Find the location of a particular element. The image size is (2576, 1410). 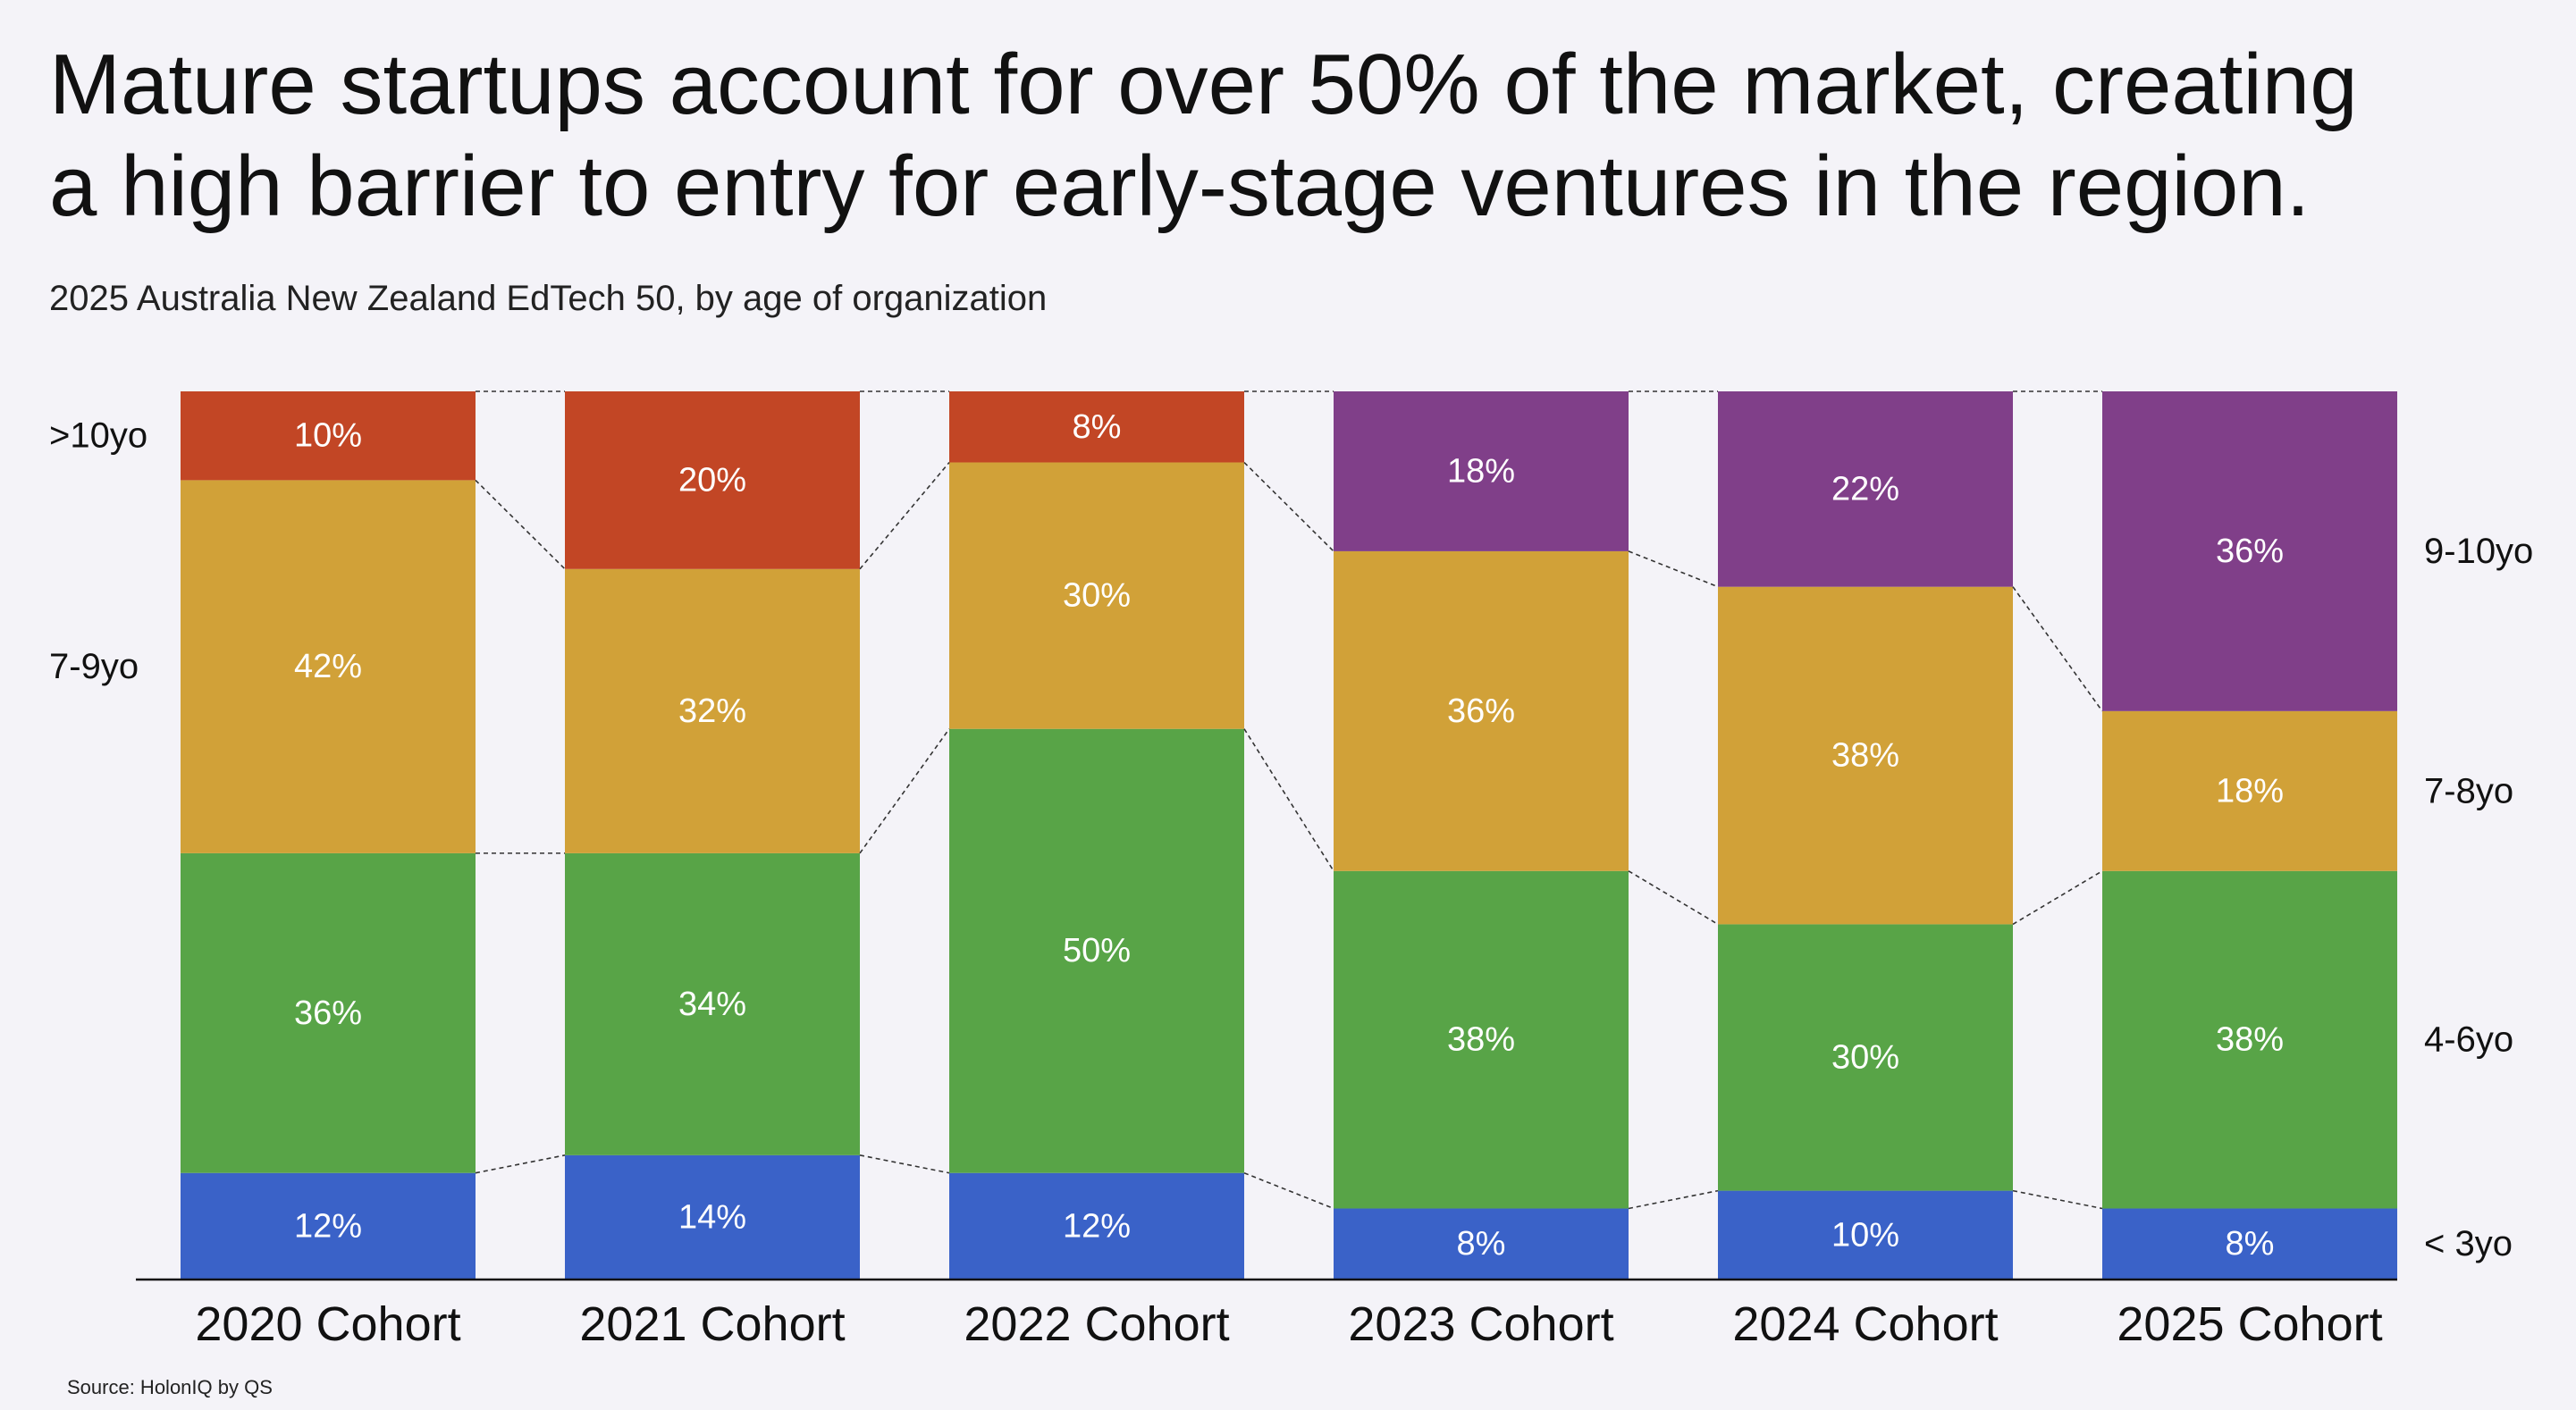

segment-value-label: 20% is located at coordinates (712, 480).